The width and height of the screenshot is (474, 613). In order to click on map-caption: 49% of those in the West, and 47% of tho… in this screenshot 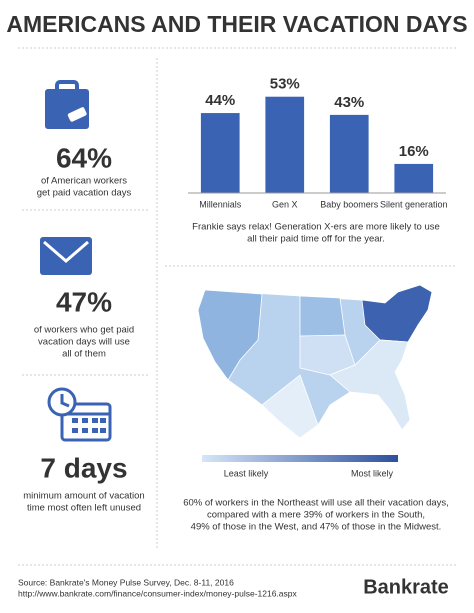, I will do `click(316, 527)`.